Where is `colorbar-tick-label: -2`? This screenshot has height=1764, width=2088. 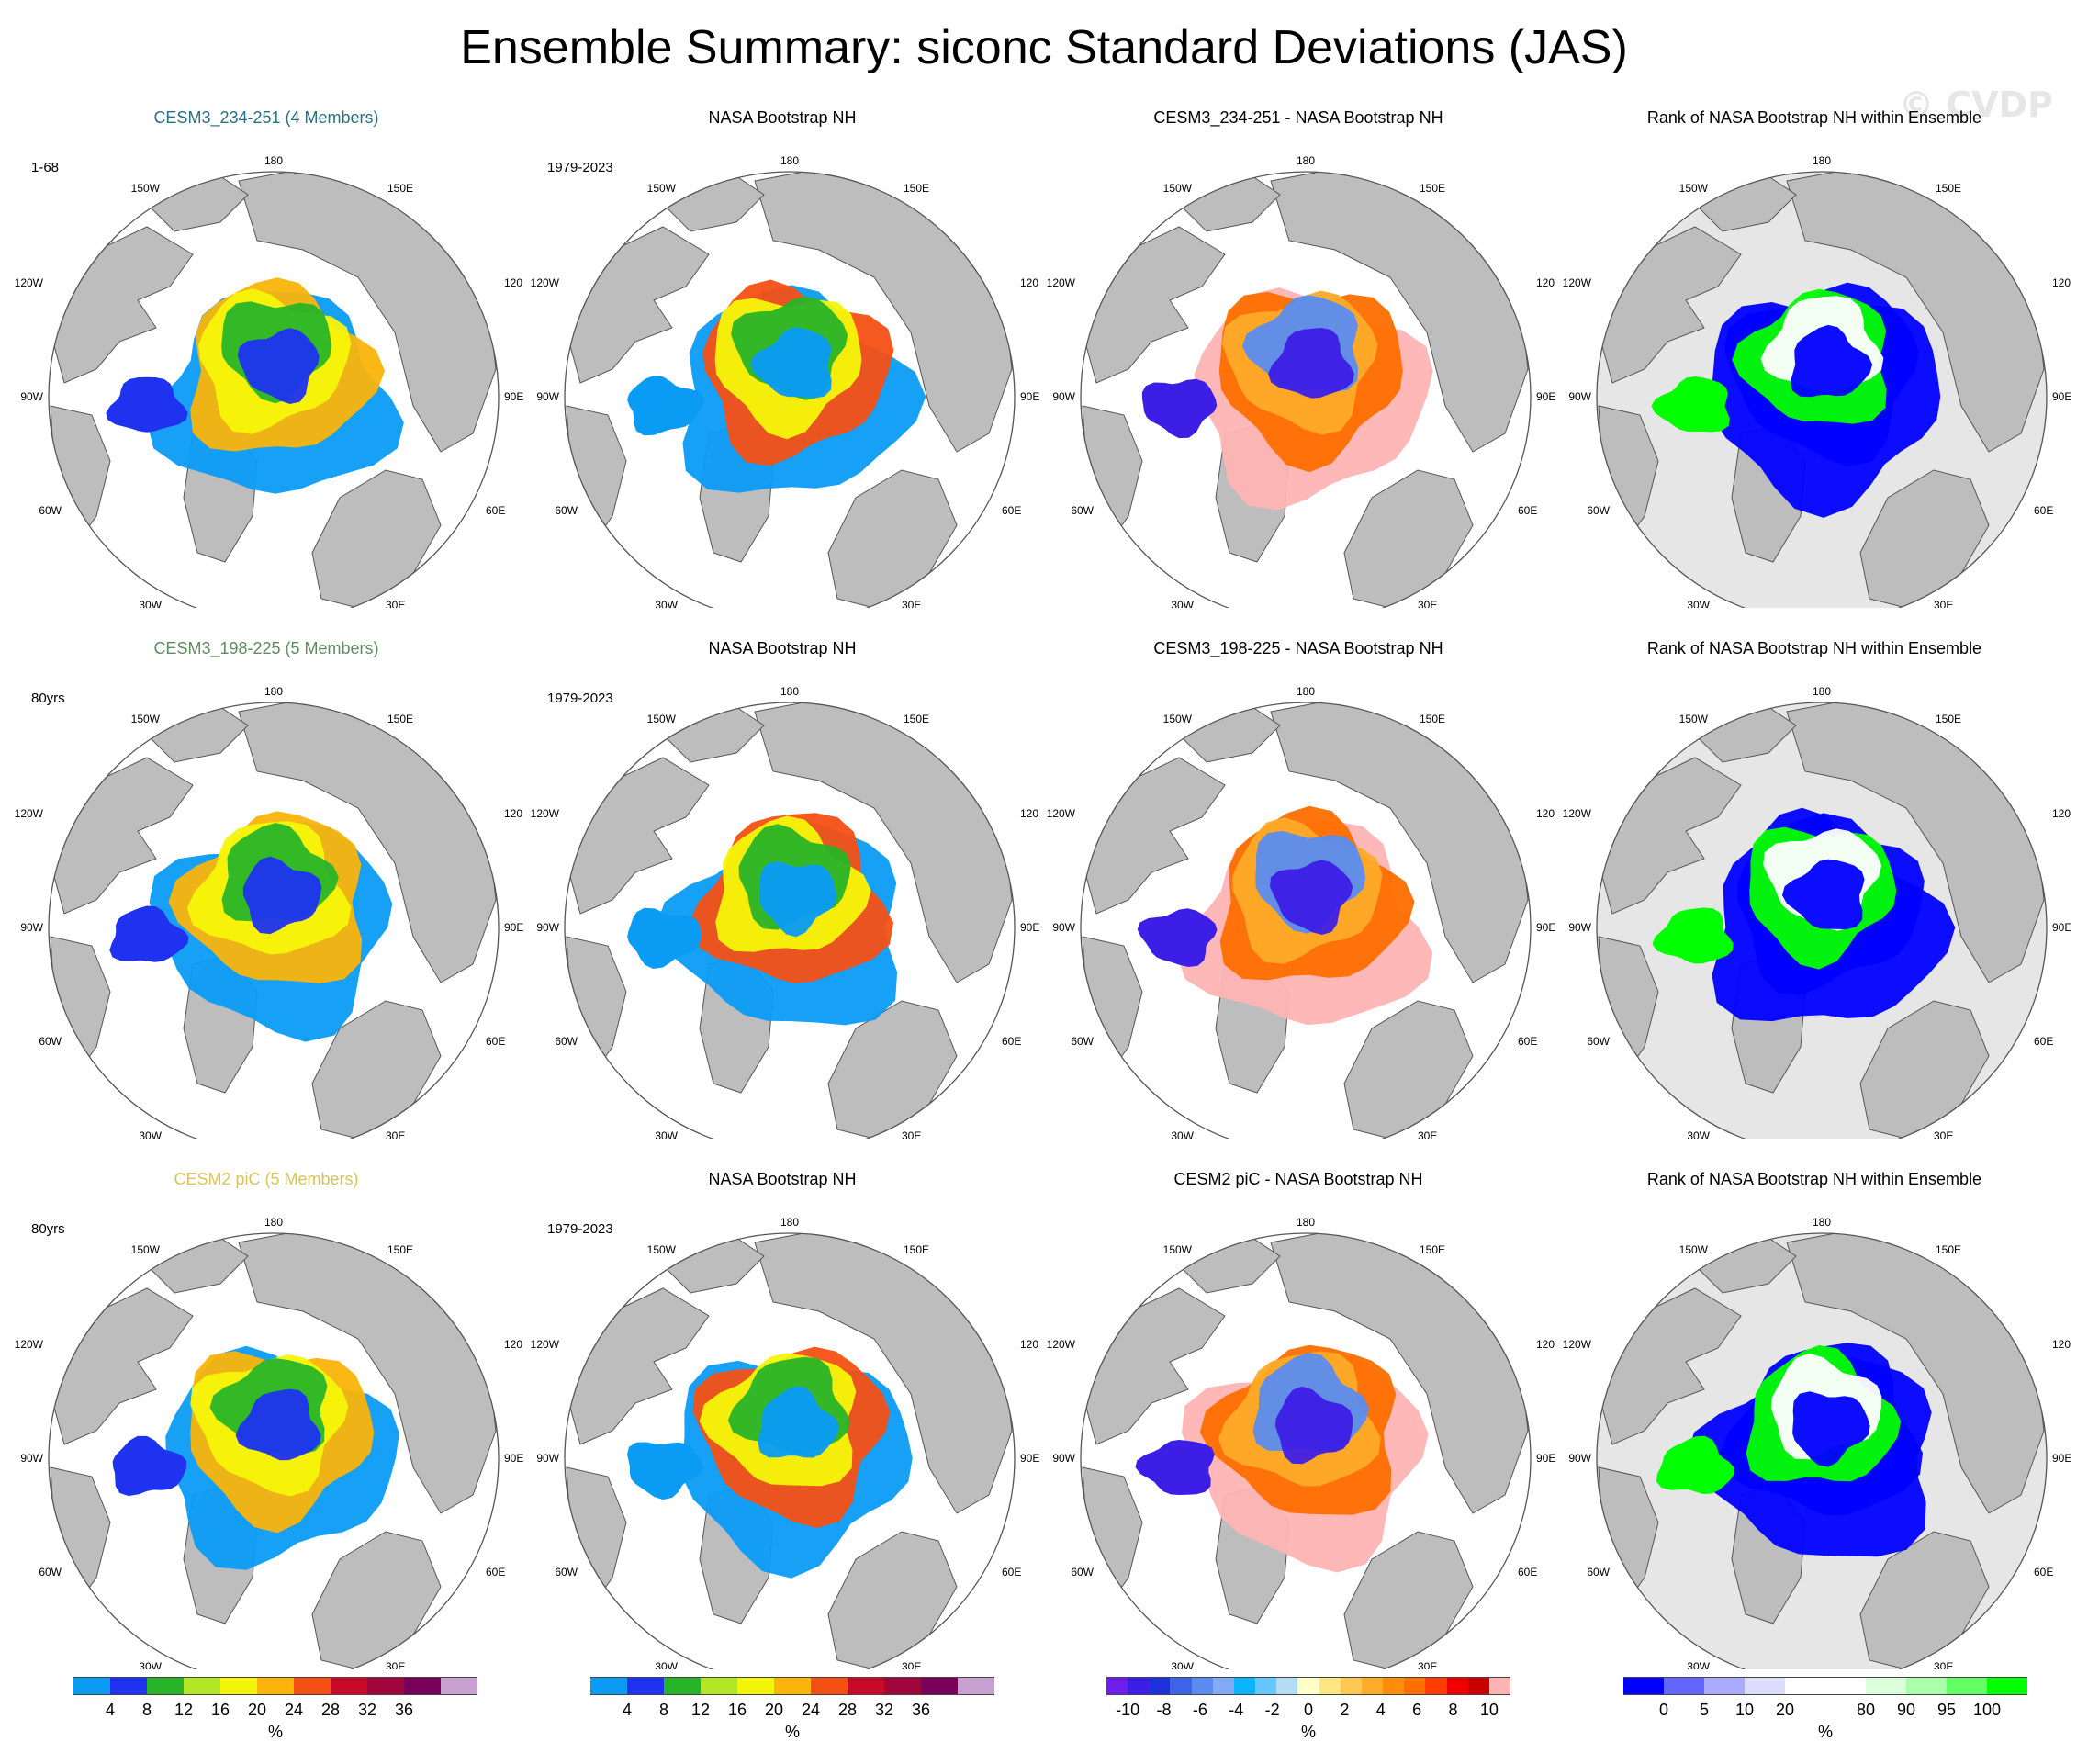
colorbar-tick-label: -2 is located at coordinates (1272, 1710).